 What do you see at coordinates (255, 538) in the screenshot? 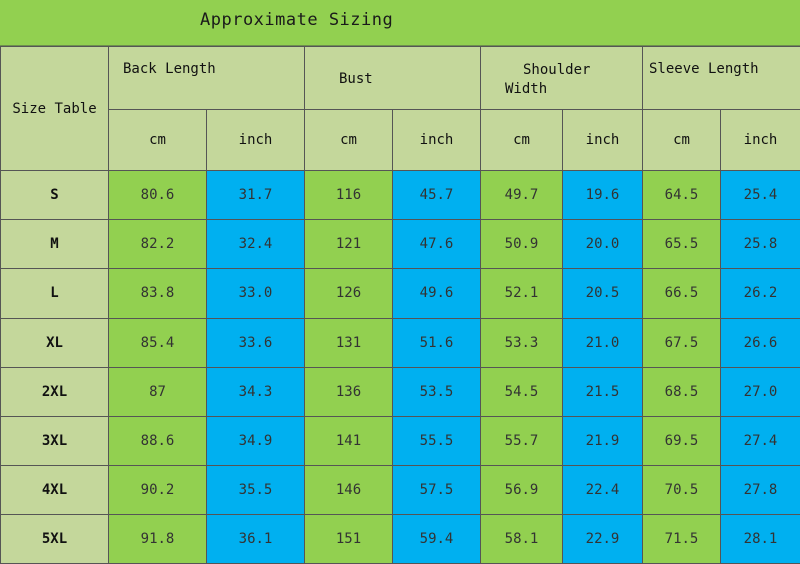
I see `value-inch-cell: 36.1` at bounding box center [255, 538].